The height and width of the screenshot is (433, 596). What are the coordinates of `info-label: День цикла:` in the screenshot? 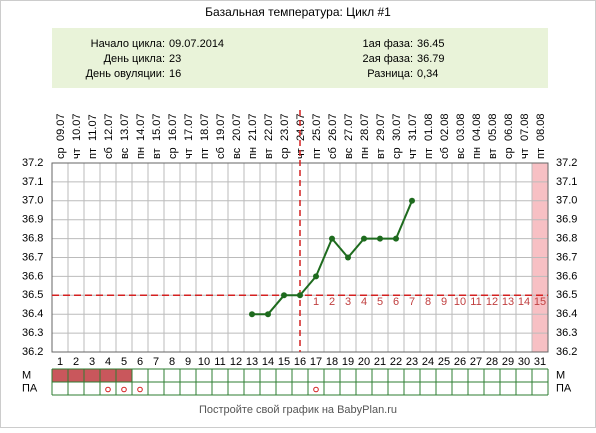 It's located at (134, 59).